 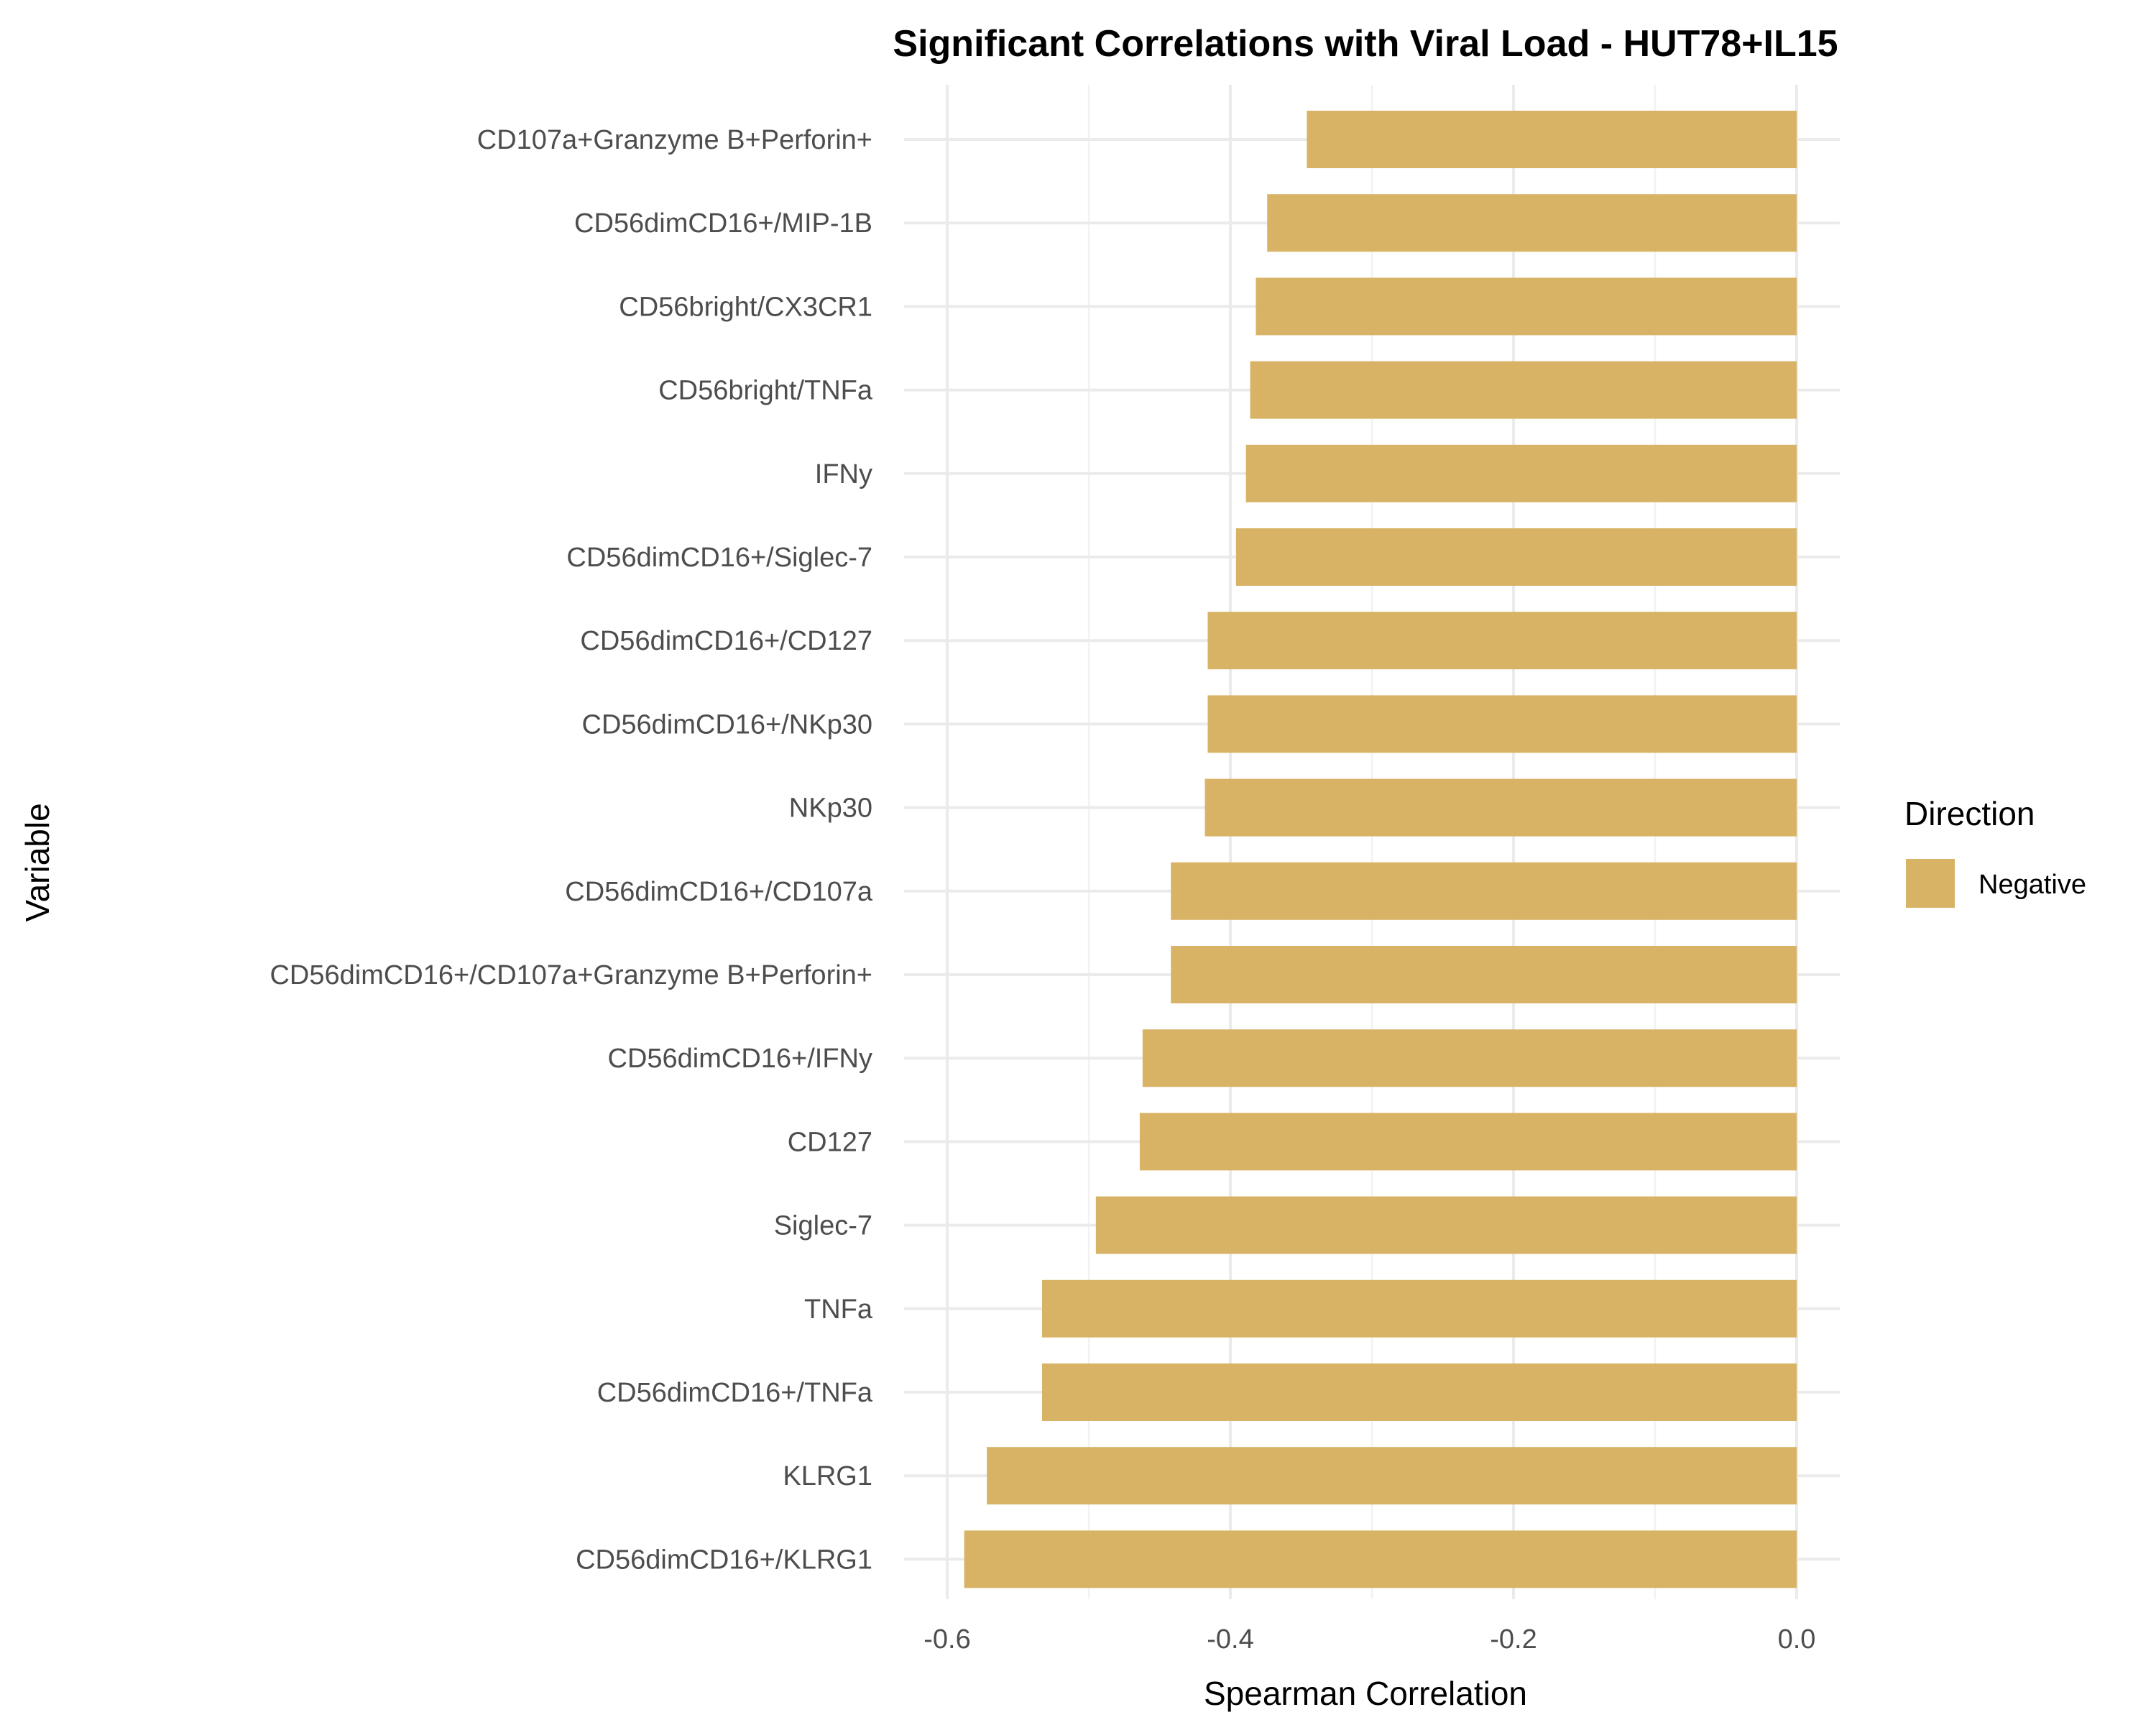 I want to click on category-label: IFNy, so click(x=844, y=474).